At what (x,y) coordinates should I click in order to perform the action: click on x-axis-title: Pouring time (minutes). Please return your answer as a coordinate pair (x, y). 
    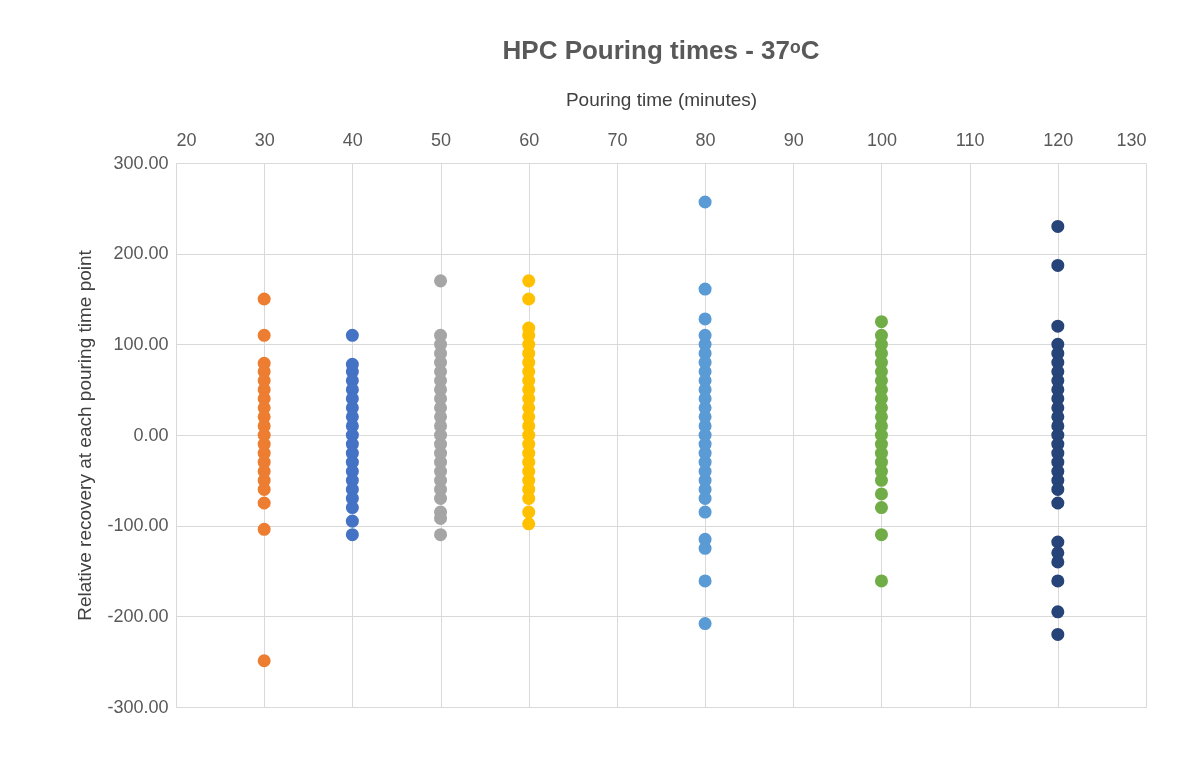
    Looking at the image, I should click on (661, 99).